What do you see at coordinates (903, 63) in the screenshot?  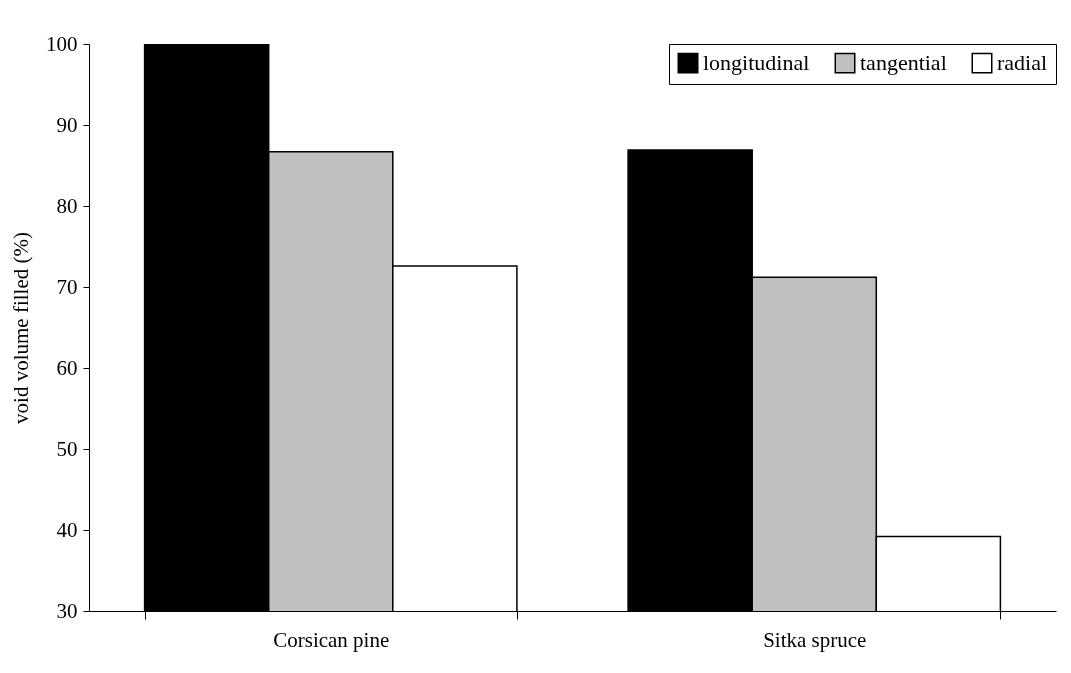 I see `legend-label: tangential` at bounding box center [903, 63].